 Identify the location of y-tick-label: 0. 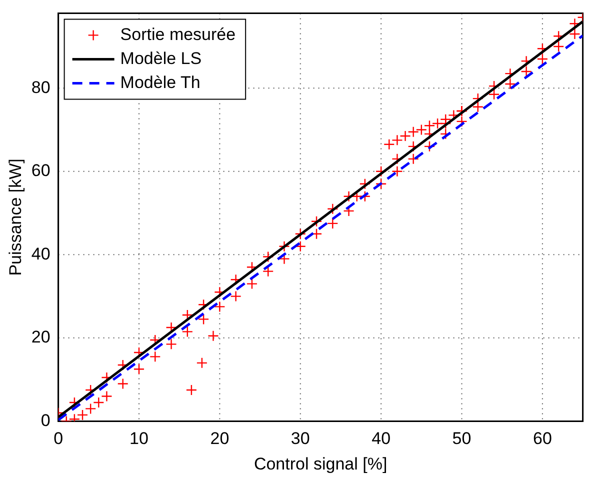
(45, 420).